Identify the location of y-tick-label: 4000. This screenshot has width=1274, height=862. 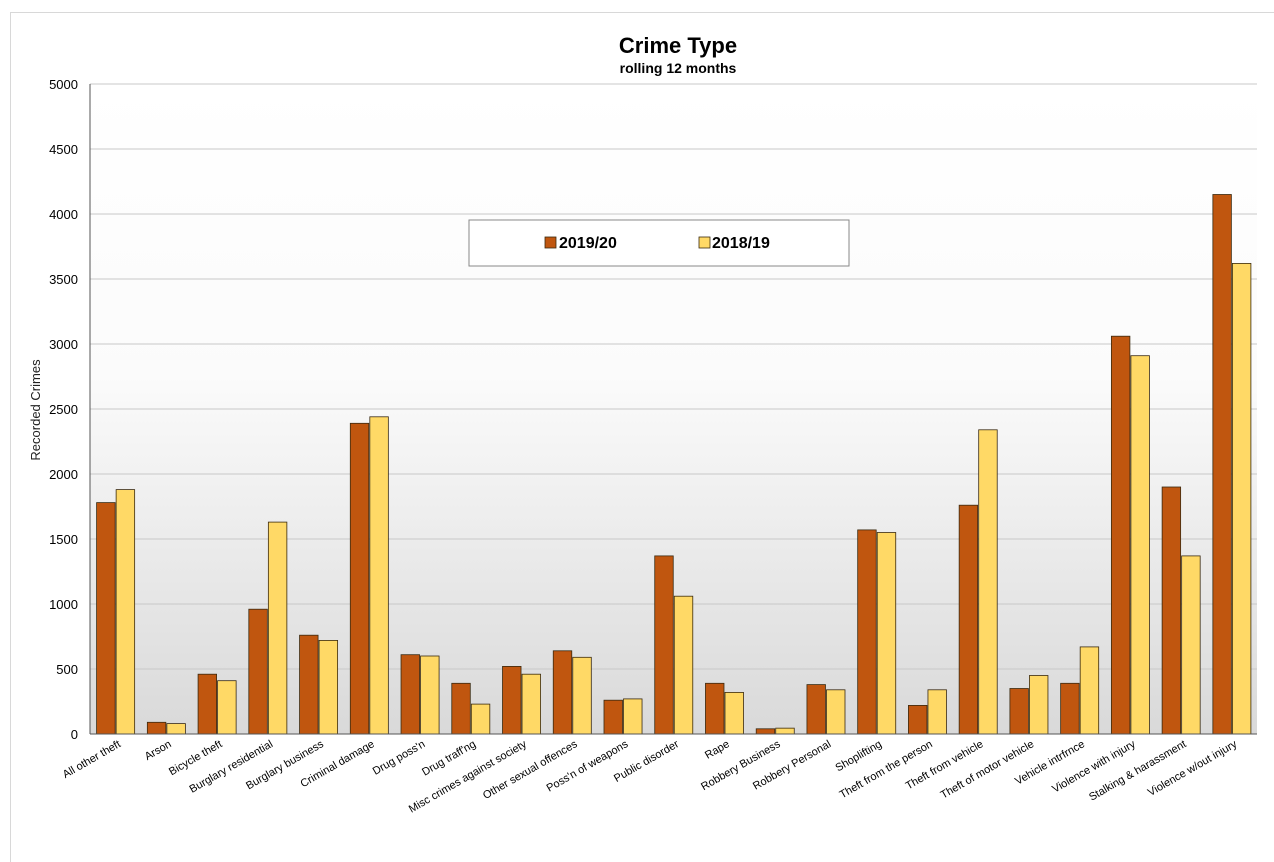
(63, 214).